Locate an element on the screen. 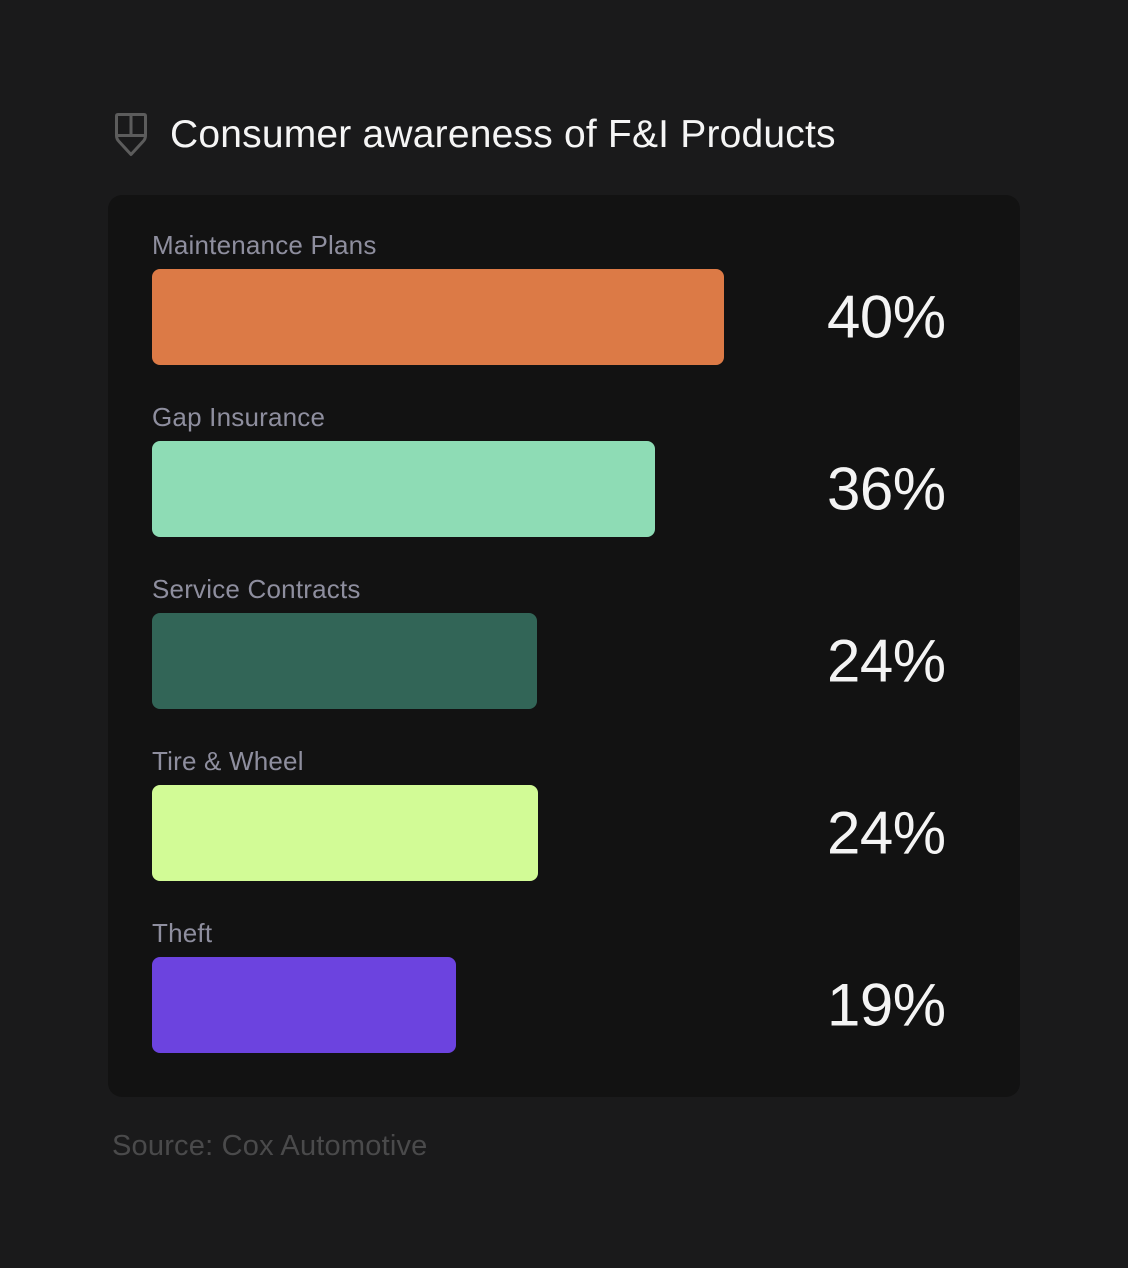 This screenshot has width=1128, height=1268. chart-row: Theft 19% is located at coordinates (564, 986).